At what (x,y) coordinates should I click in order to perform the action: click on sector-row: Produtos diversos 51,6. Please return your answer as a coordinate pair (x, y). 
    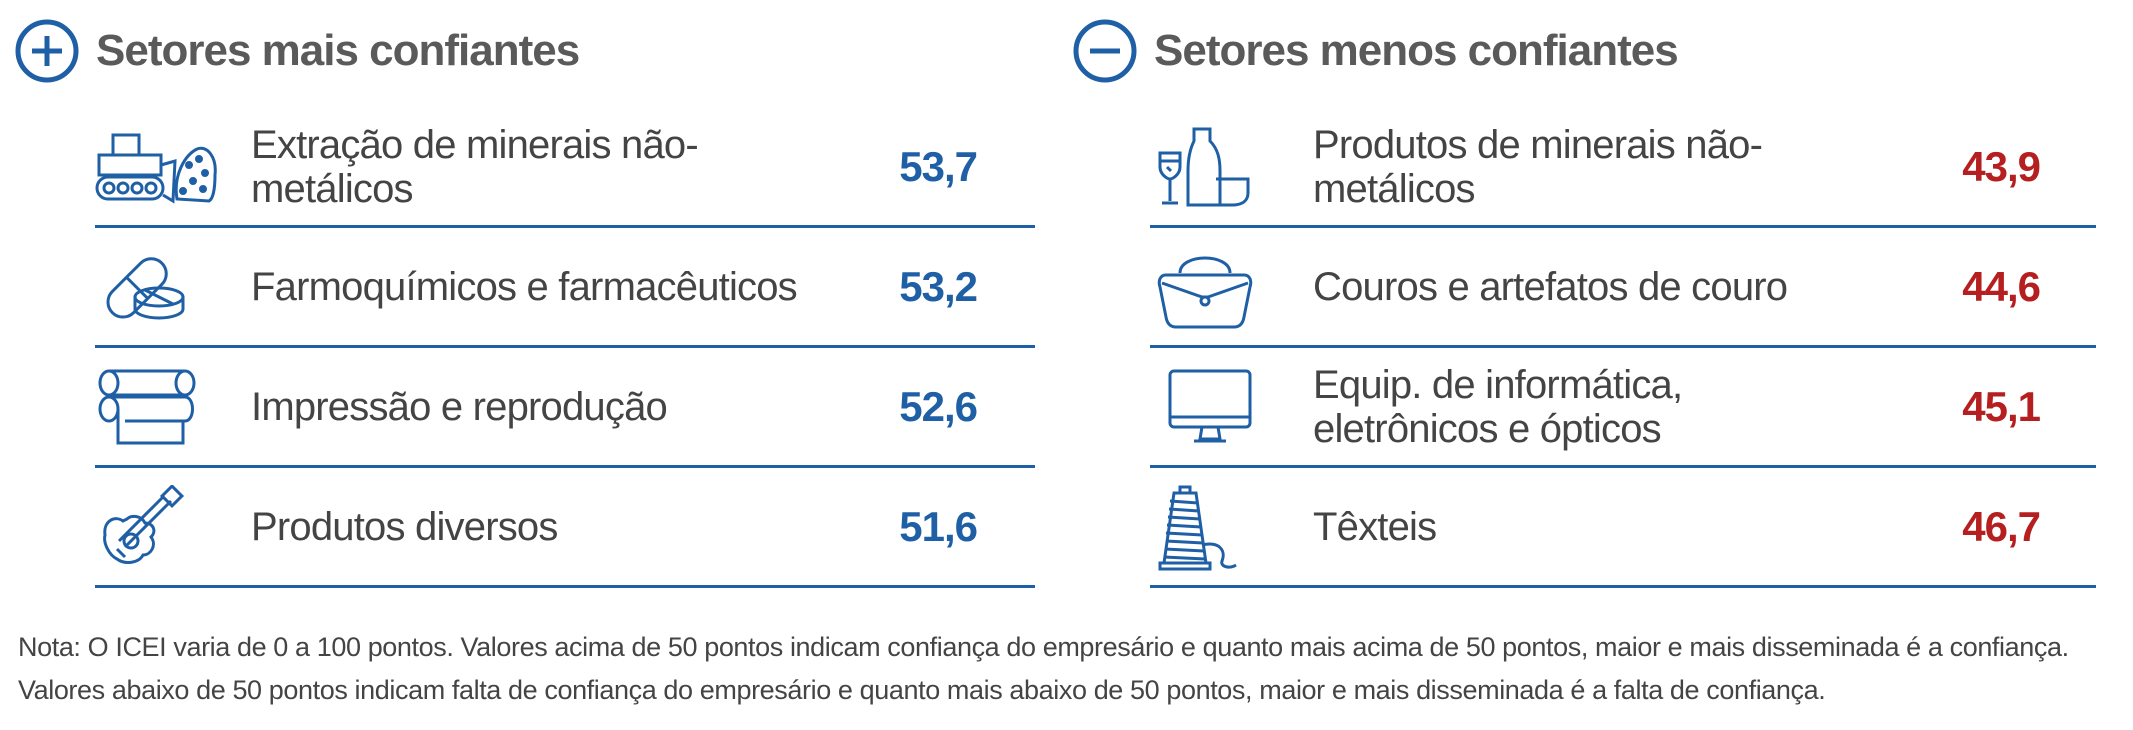
    Looking at the image, I should click on (565, 528).